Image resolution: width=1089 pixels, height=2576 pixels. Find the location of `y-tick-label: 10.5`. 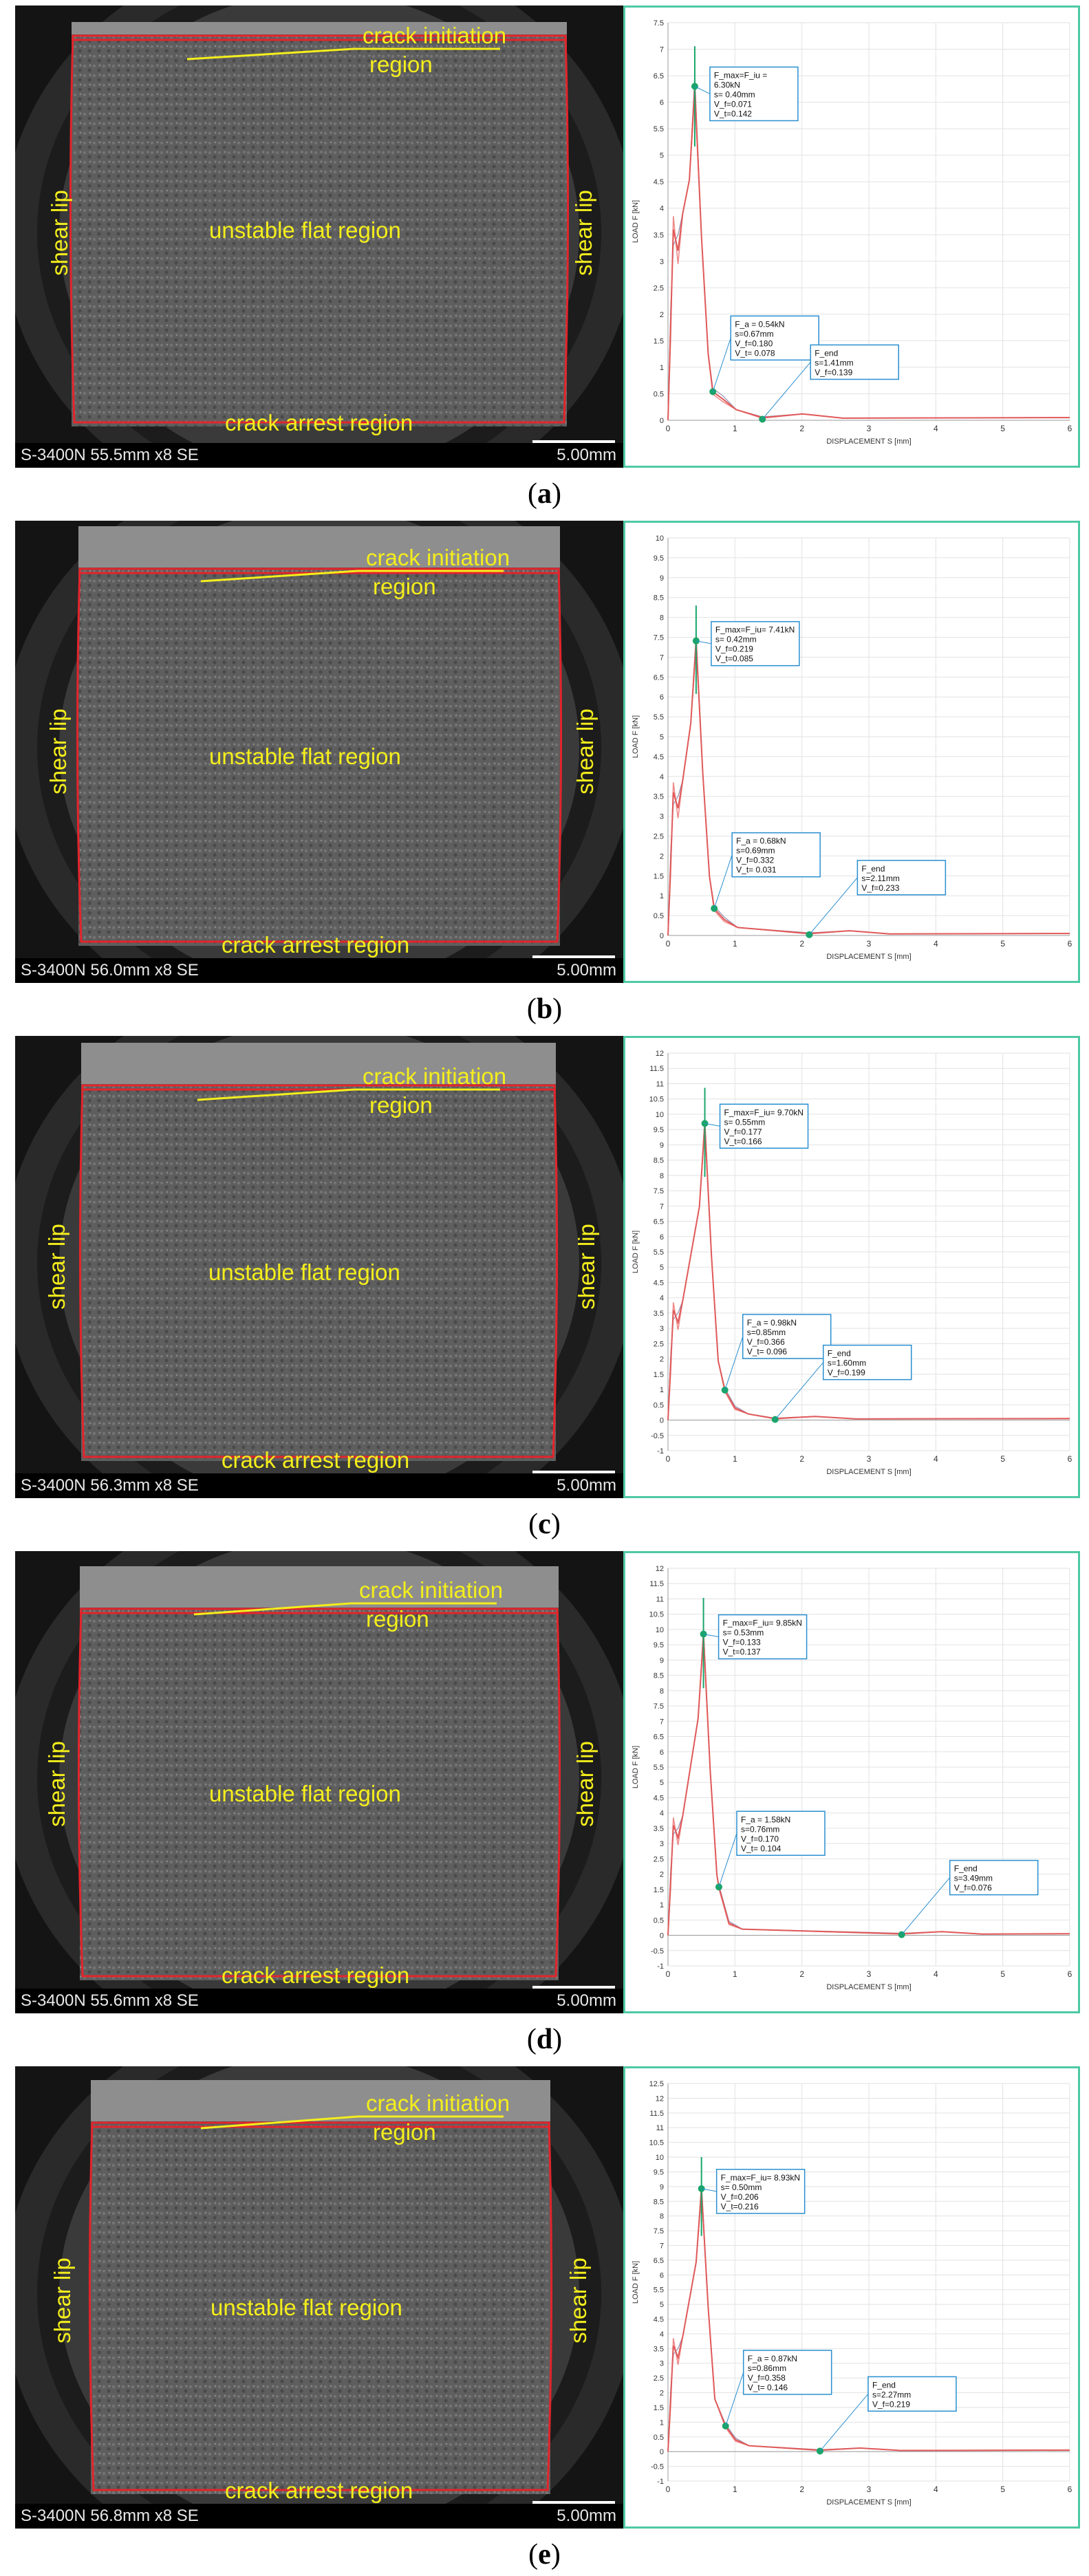

y-tick-label: 10.5 is located at coordinates (656, 1100).